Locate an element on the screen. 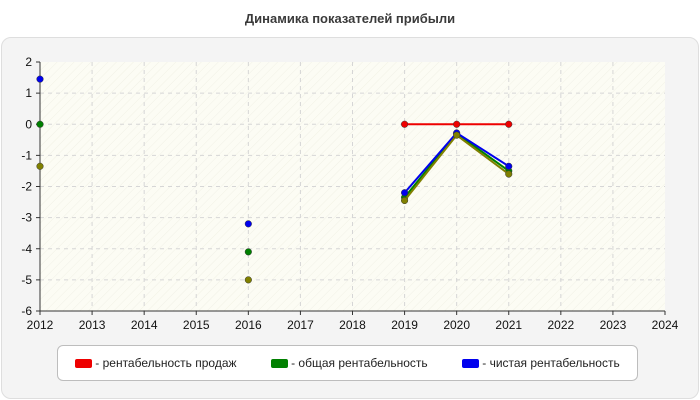  y-tick-label: -5 is located at coordinates (26, 280).